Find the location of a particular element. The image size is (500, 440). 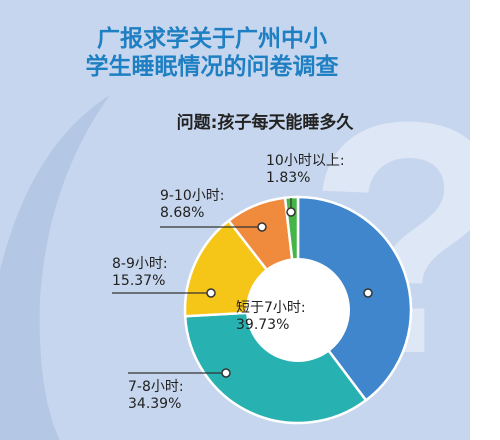

slice-value-label: 8.68% is located at coordinates (182, 213).